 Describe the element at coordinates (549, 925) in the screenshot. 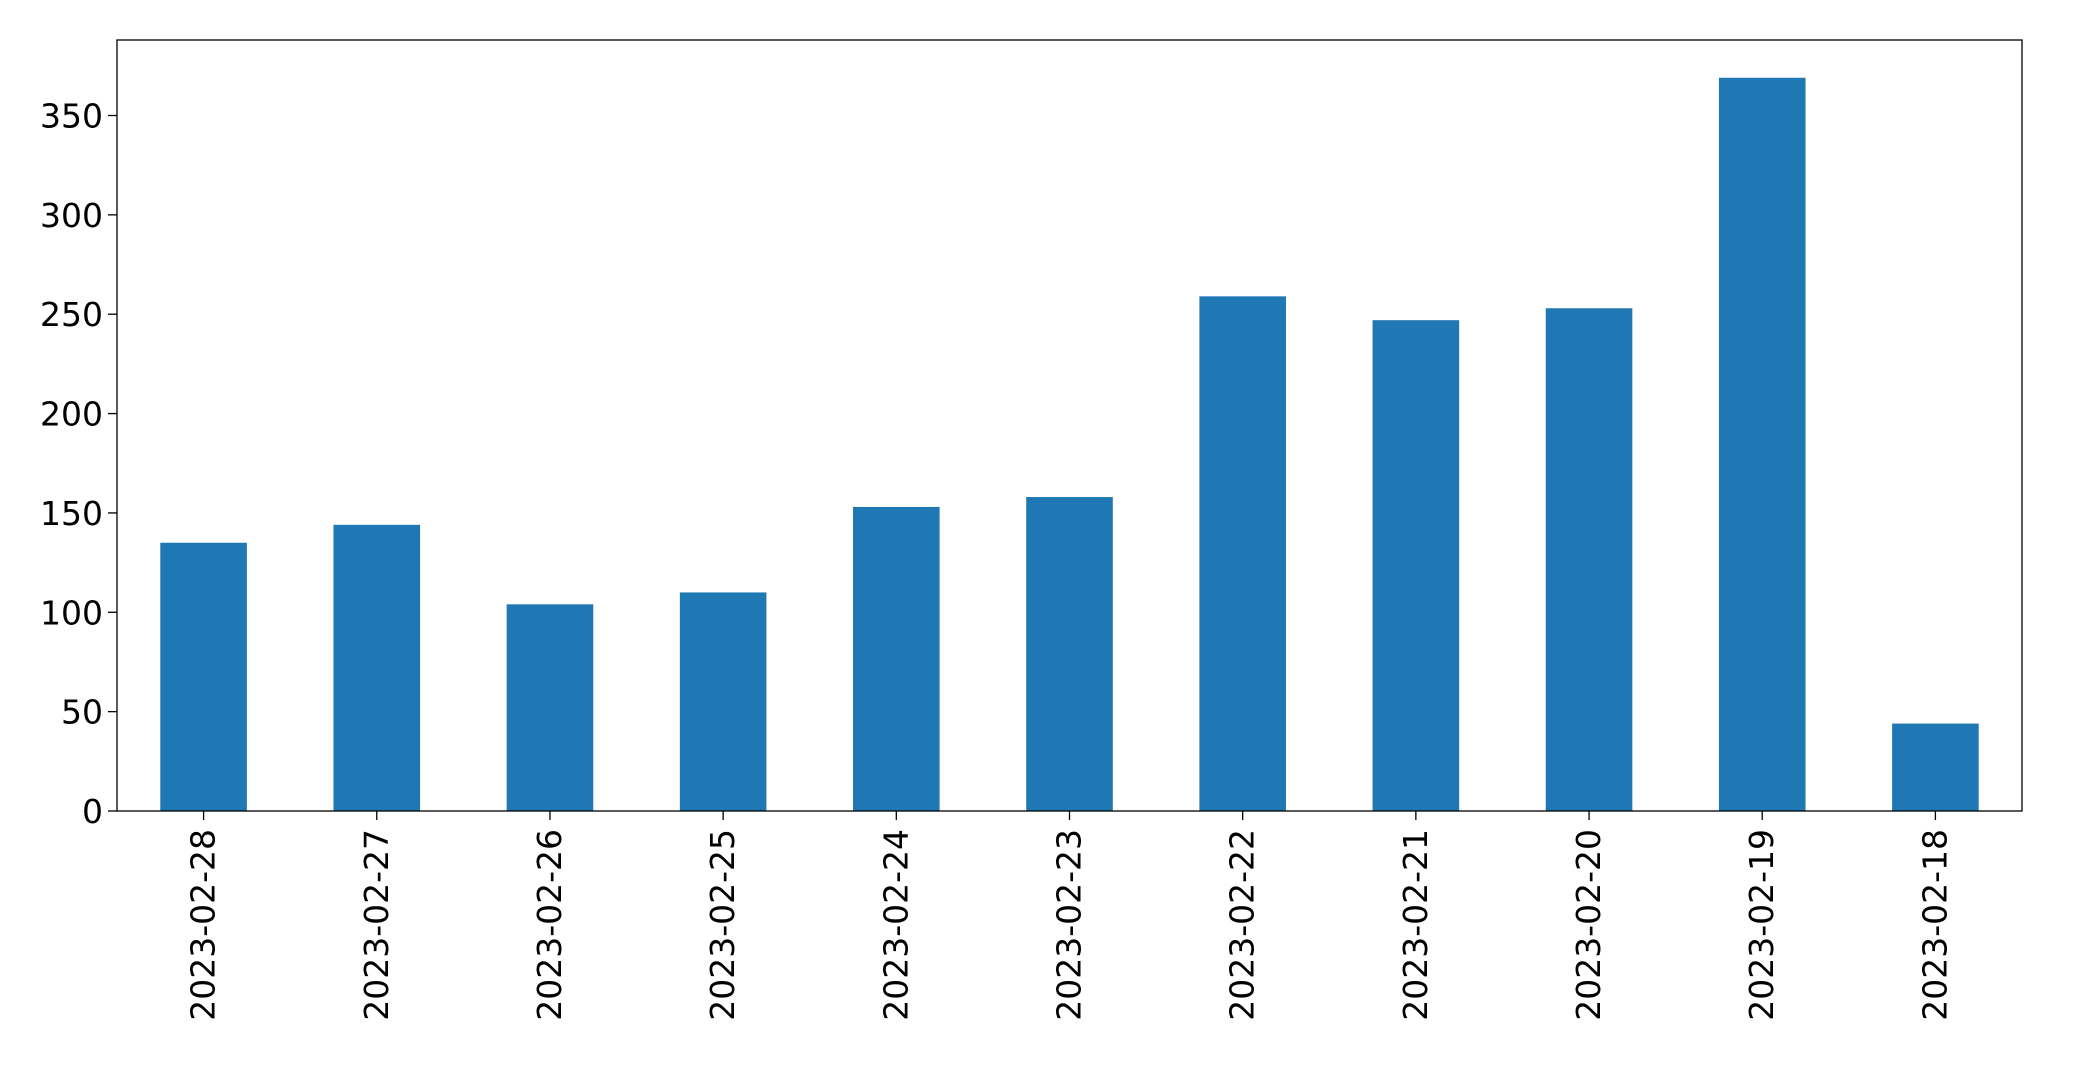

I see `x-tick-label: 2023-02-26` at that location.